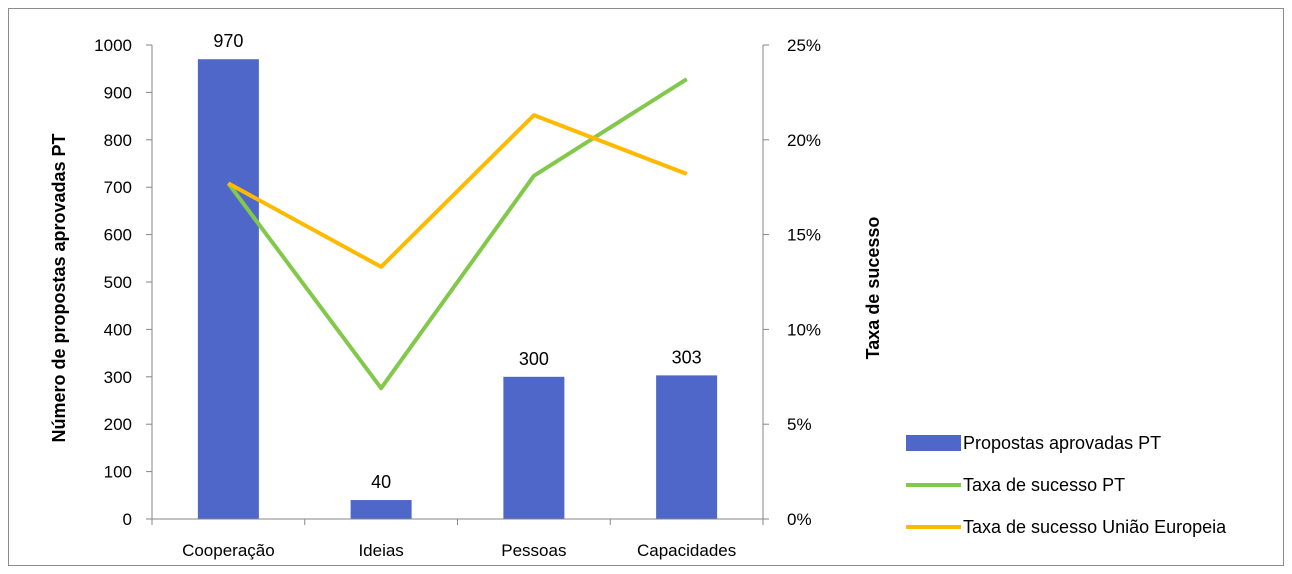  Describe the element at coordinates (804, 235) in the screenshot. I see `y2-tick-label: 15%` at that location.